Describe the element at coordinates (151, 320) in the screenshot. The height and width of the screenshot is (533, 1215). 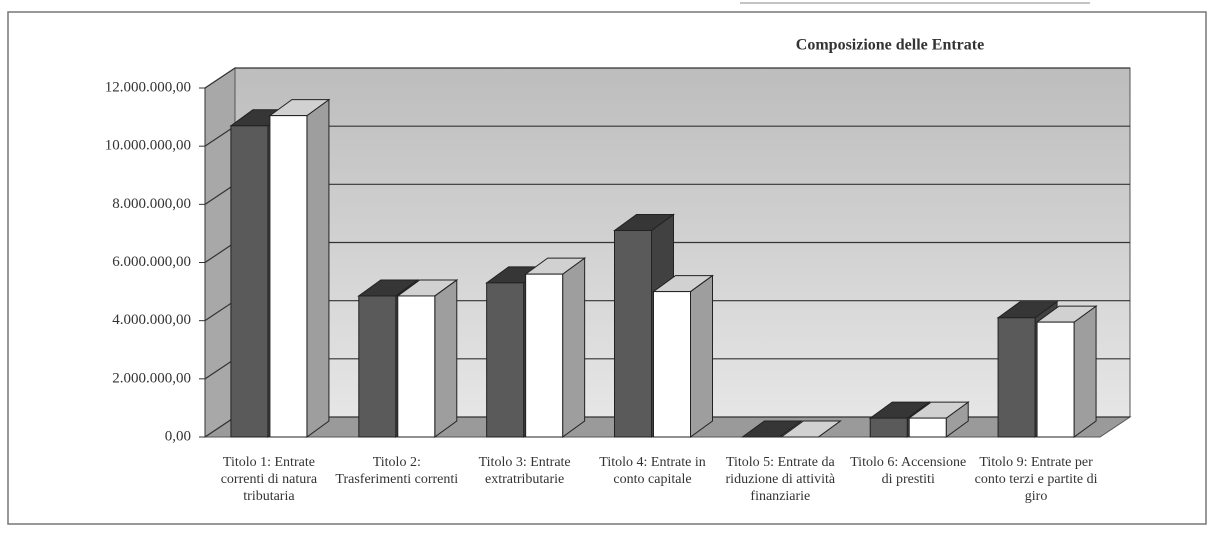
I see `y-tick-label: 4.000.000,00` at that location.